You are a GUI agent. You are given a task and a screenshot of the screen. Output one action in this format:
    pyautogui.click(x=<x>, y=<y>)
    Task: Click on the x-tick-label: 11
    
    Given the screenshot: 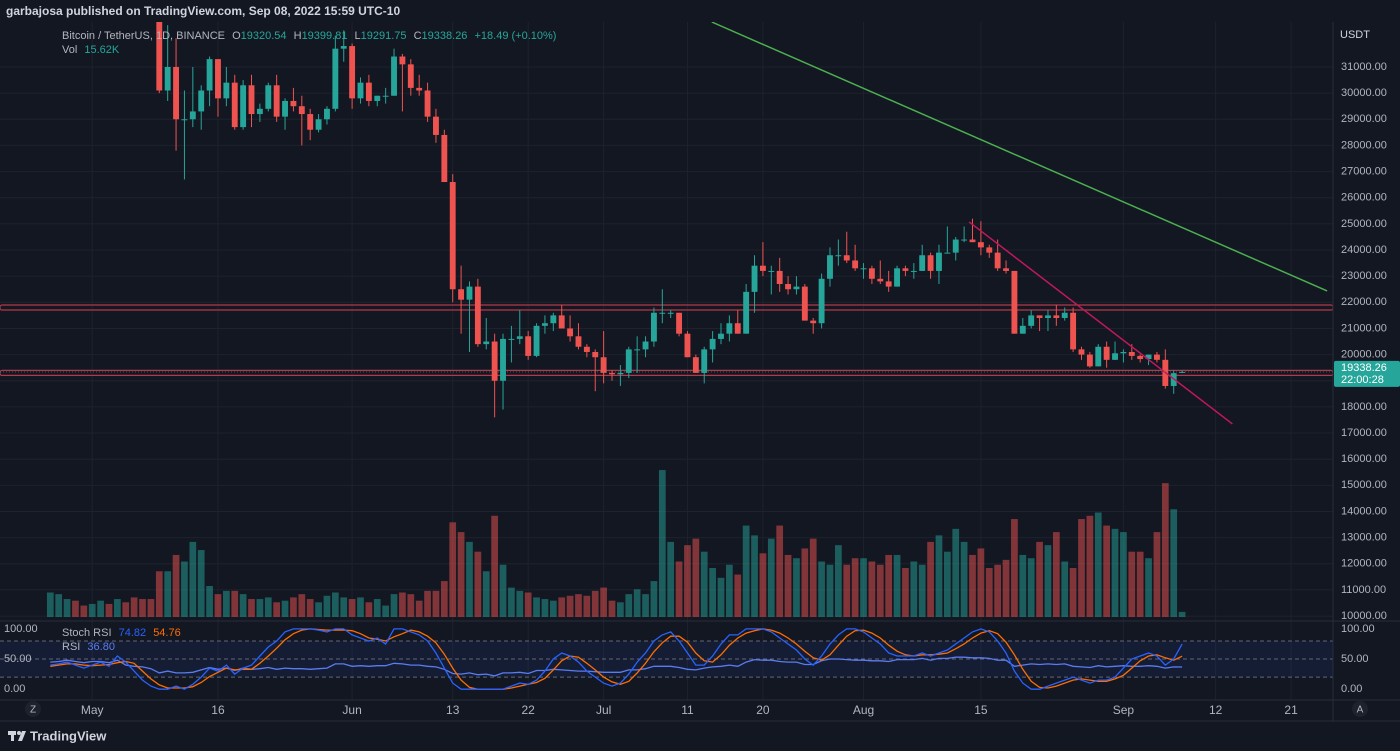 What is the action you would take?
    pyautogui.click(x=687, y=710)
    